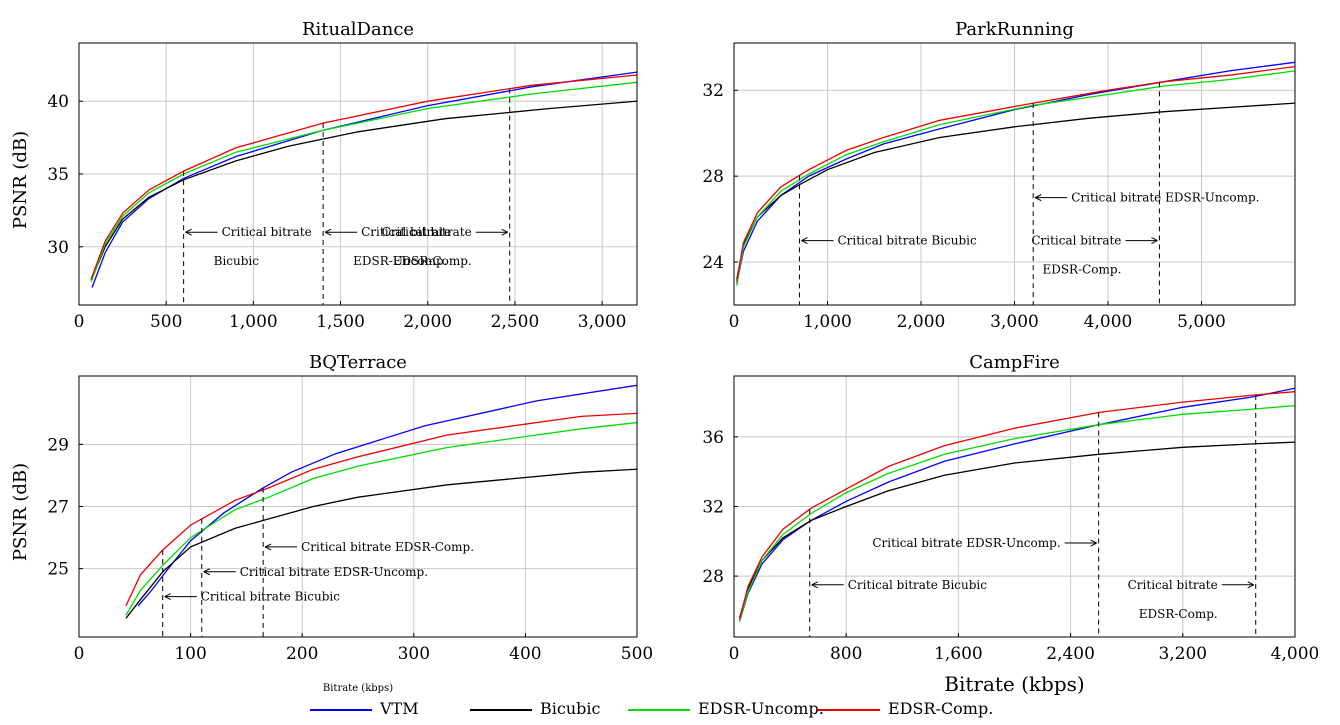  I want to click on x-tick-label: 100, so click(190, 654).